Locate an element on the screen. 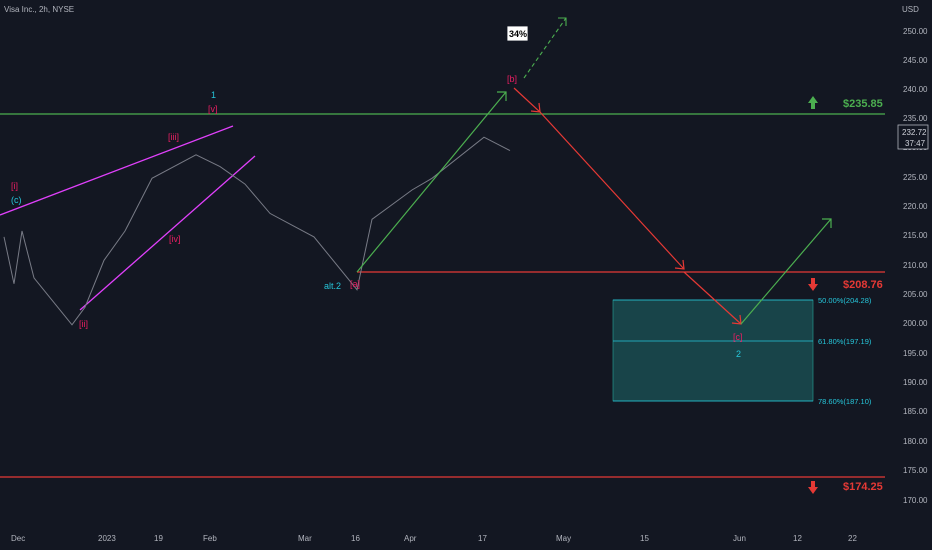  wave-label: 1 is located at coordinates (213, 95).